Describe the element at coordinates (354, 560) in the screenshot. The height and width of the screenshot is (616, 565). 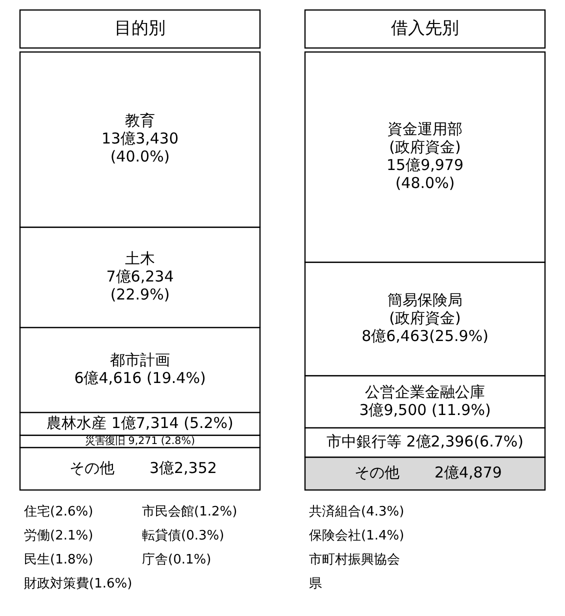
I see `text: 市町村振興協会` at that location.